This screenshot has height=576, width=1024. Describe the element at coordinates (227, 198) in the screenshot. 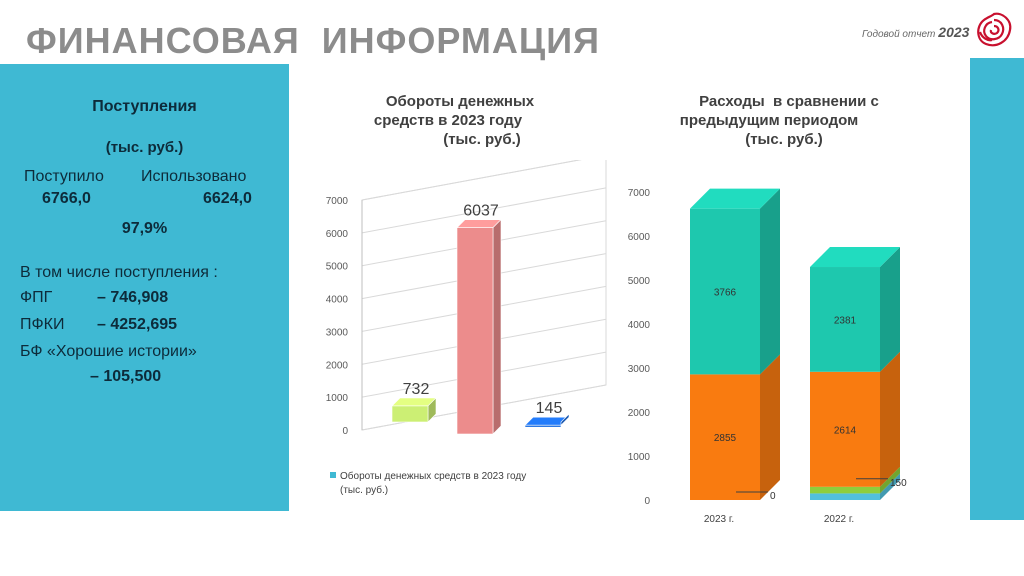

I see `used-value: 6624,0` at that location.